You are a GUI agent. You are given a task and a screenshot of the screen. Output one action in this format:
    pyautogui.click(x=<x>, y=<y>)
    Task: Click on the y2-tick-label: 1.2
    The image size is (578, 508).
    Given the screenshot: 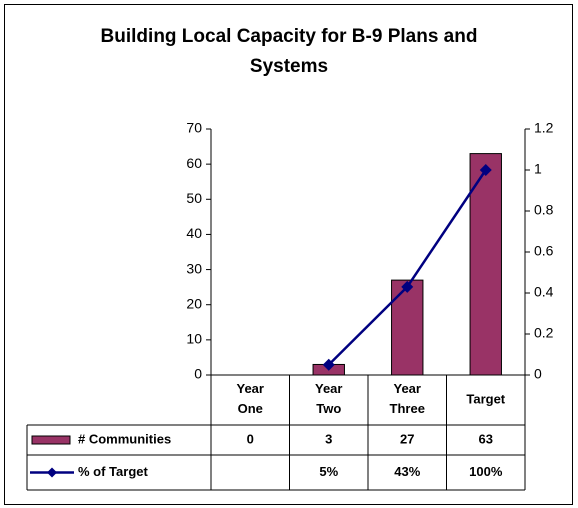 What is the action you would take?
    pyautogui.click(x=544, y=128)
    